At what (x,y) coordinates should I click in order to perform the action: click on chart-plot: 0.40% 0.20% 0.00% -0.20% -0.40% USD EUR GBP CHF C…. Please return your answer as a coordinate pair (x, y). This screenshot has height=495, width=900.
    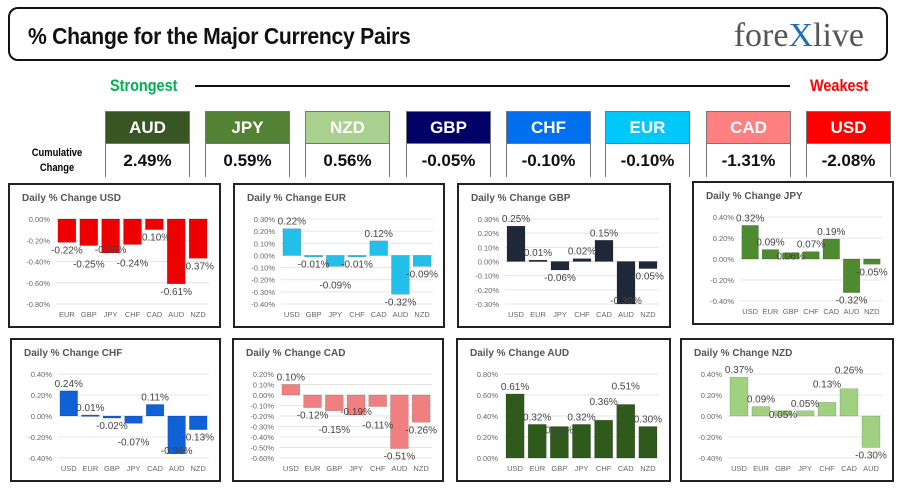
    Looking at the image, I should click on (799, 264).